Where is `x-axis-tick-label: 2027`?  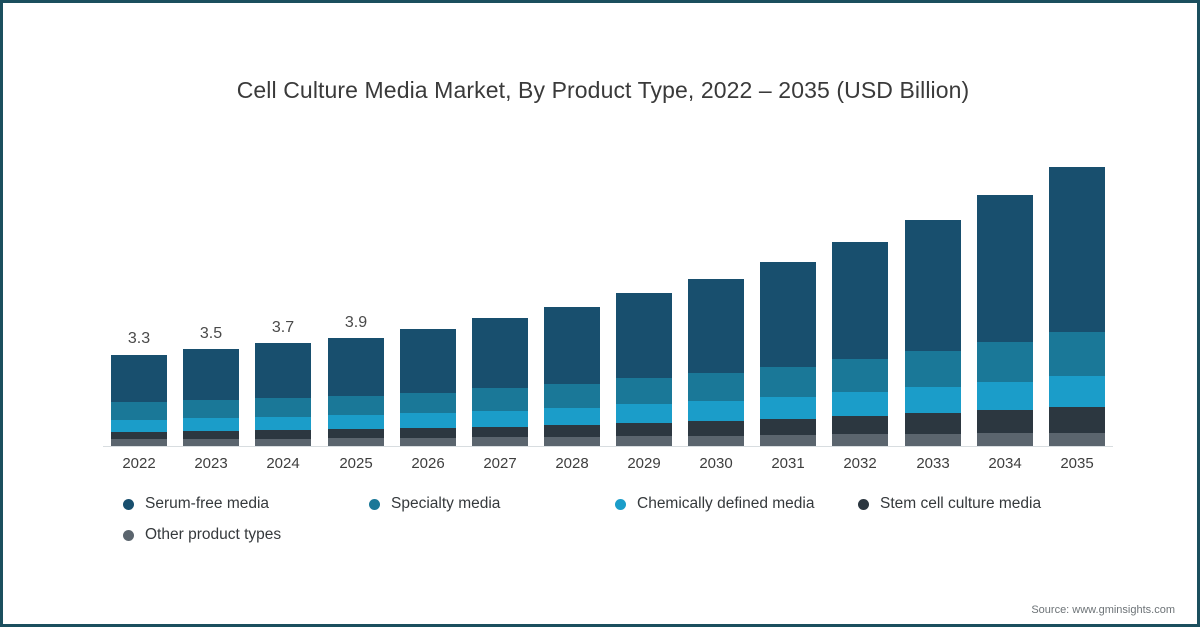 x-axis-tick-label: 2027 is located at coordinates (500, 463).